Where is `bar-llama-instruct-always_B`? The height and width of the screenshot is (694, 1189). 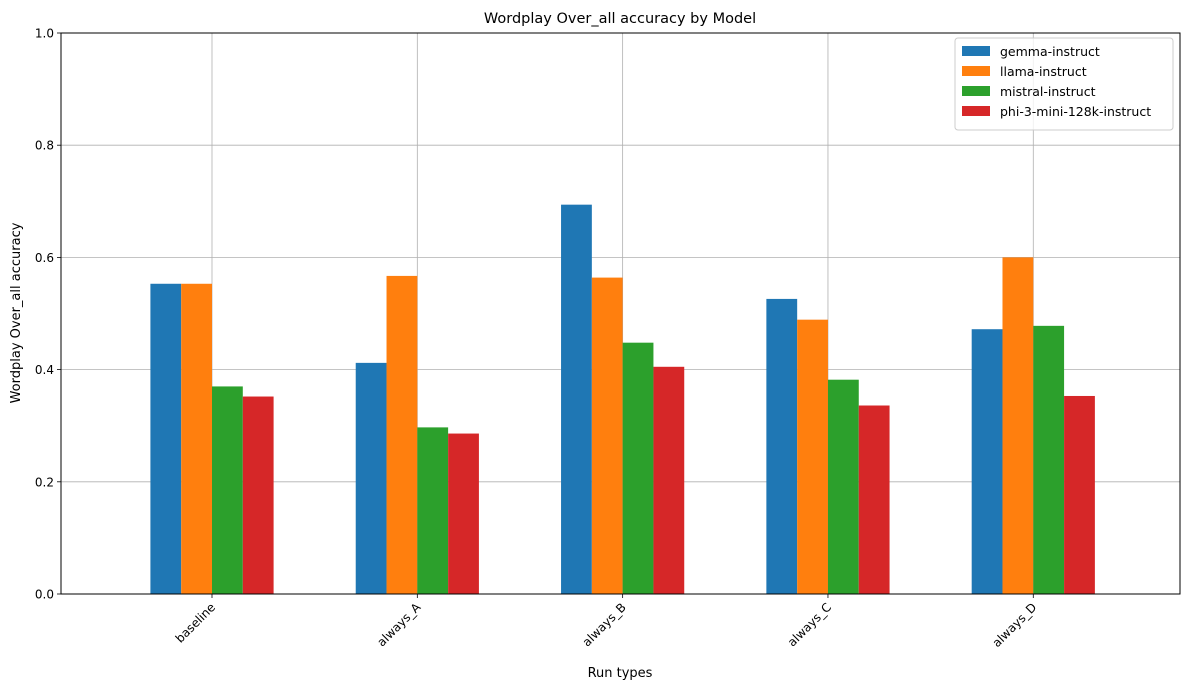 bar-llama-instruct-always_B is located at coordinates (607, 435).